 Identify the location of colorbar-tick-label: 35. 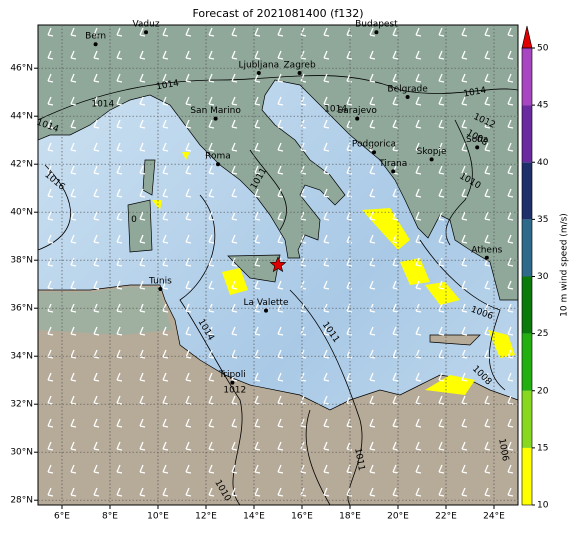
(542, 220).